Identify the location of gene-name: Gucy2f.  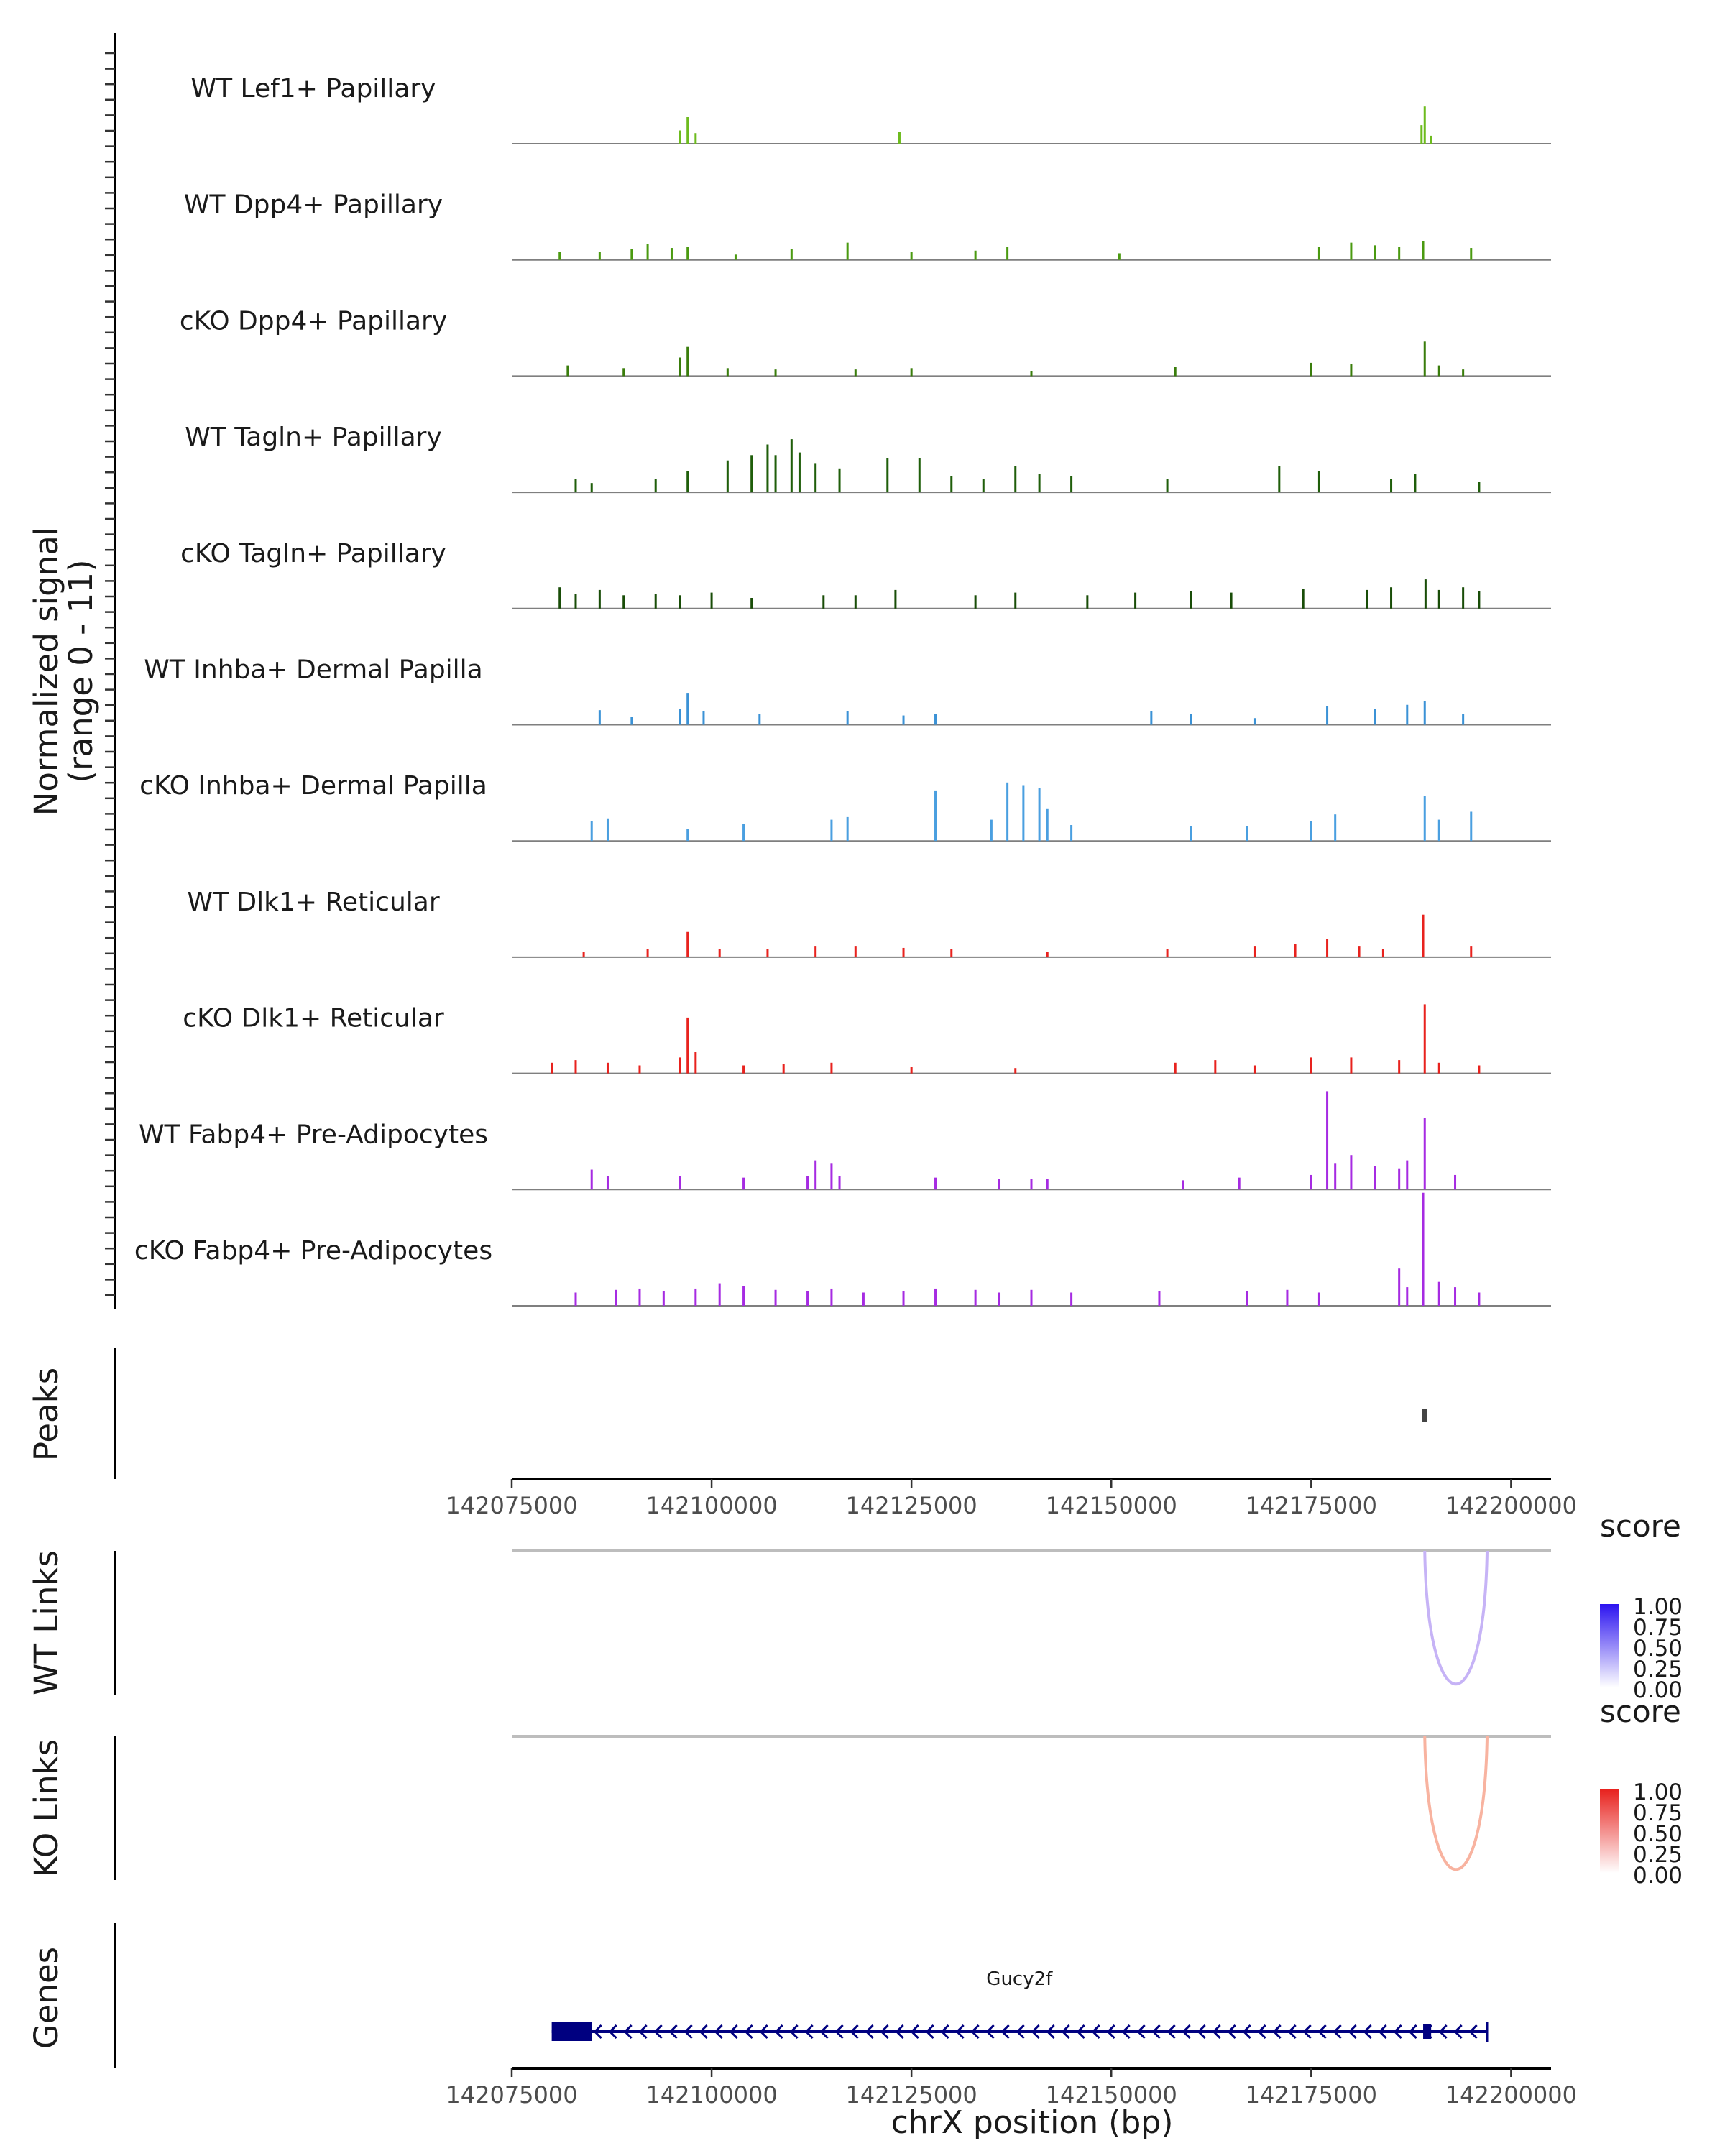
(1019, 1979).